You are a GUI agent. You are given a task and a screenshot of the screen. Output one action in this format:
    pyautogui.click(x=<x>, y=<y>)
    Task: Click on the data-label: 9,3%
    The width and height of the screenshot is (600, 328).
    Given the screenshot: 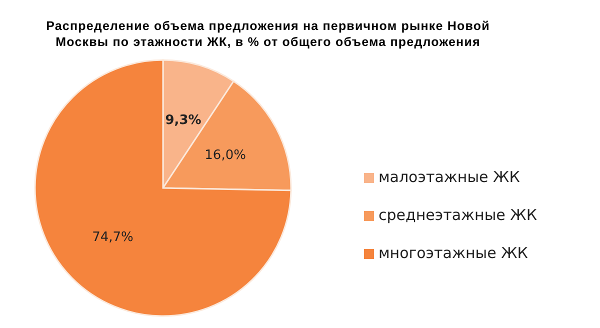 What is the action you would take?
    pyautogui.click(x=183, y=120)
    